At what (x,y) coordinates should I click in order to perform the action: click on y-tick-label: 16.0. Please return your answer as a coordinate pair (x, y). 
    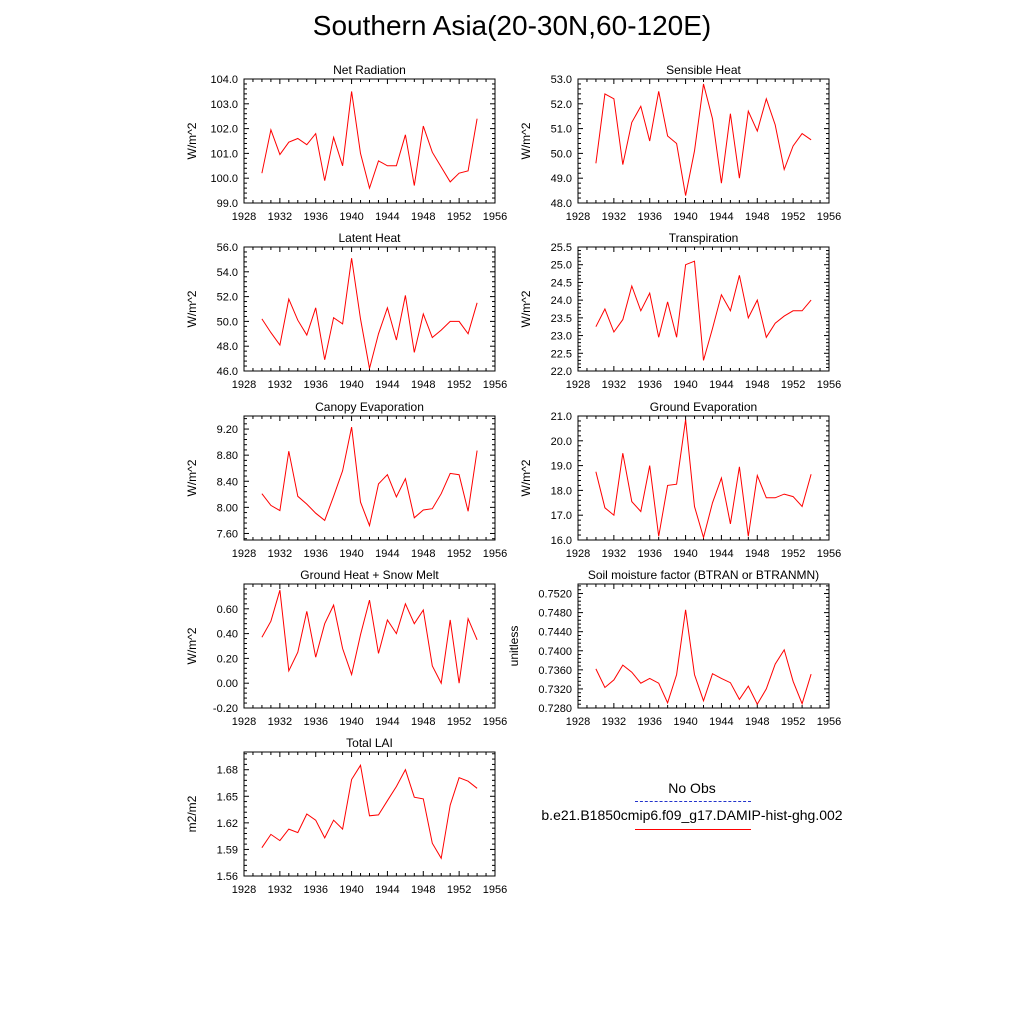
    Looking at the image, I should click on (561, 541).